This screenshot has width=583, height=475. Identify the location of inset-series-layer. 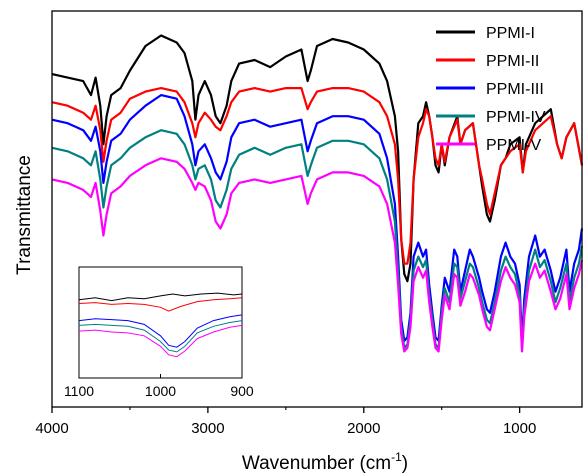
(160, 325).